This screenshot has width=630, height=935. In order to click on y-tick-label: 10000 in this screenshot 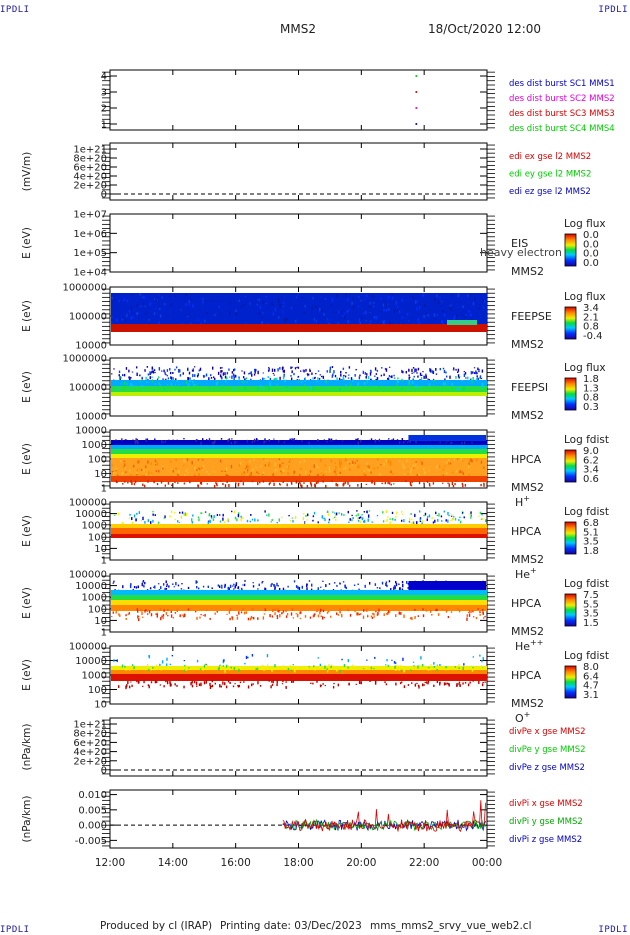, I will do `click(91, 417)`.